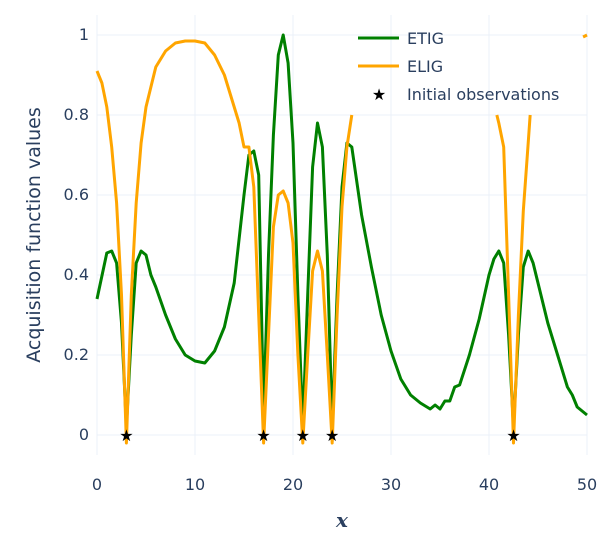 This screenshot has width=598, height=541. What do you see at coordinates (97, 484) in the screenshot?
I see `x-tick-label: 0` at bounding box center [97, 484].